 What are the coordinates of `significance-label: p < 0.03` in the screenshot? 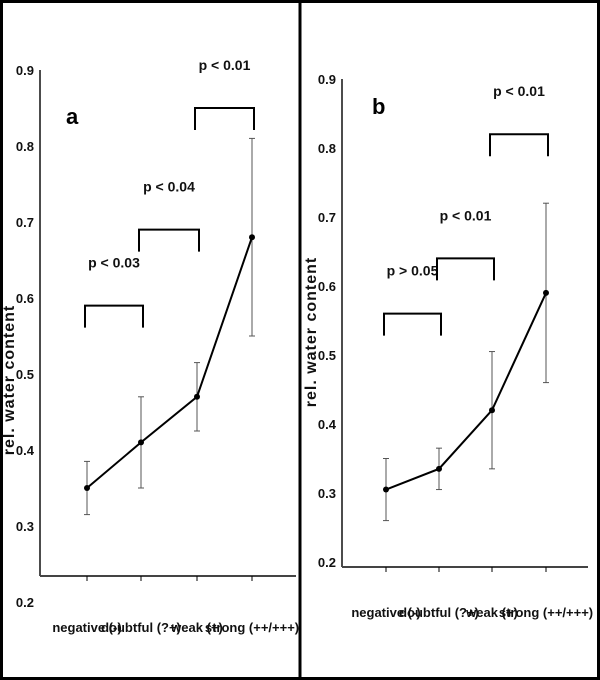 It's located at (114, 263).